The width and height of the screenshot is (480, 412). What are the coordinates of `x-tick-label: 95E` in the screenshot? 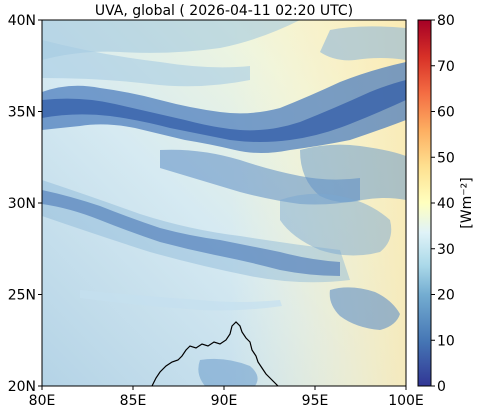 It's located at (315, 401).